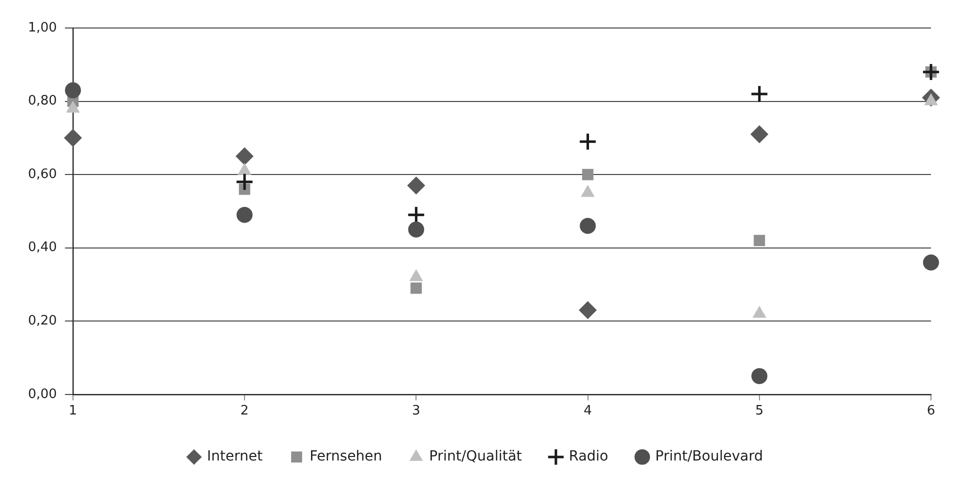 This screenshot has width=961, height=480. What do you see at coordinates (588, 411) in the screenshot?
I see `x-tick-label: 4` at bounding box center [588, 411].